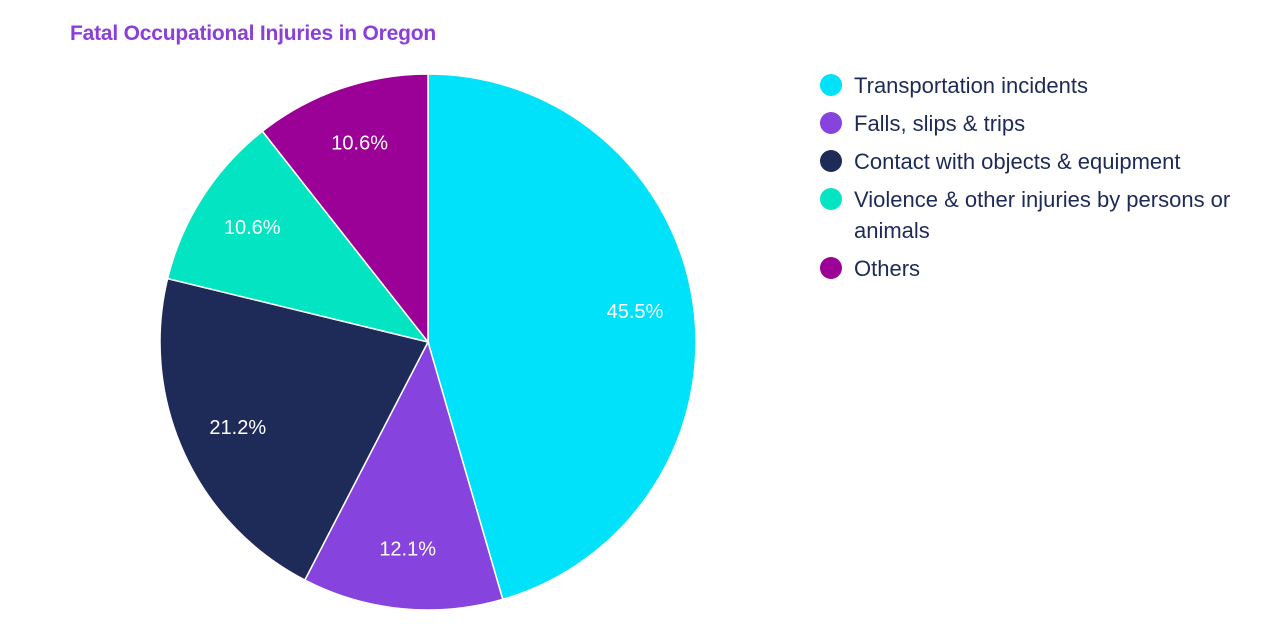 The image size is (1280, 640). I want to click on slice-value-label: 45.5%, so click(635, 312).